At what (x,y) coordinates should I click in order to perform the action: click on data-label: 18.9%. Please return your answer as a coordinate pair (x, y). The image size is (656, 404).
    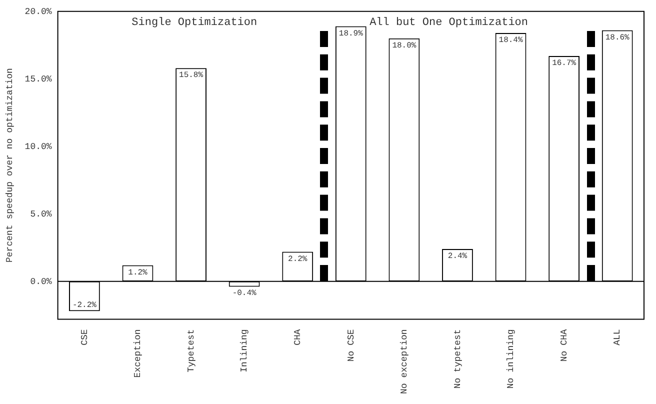
    Looking at the image, I should click on (351, 33).